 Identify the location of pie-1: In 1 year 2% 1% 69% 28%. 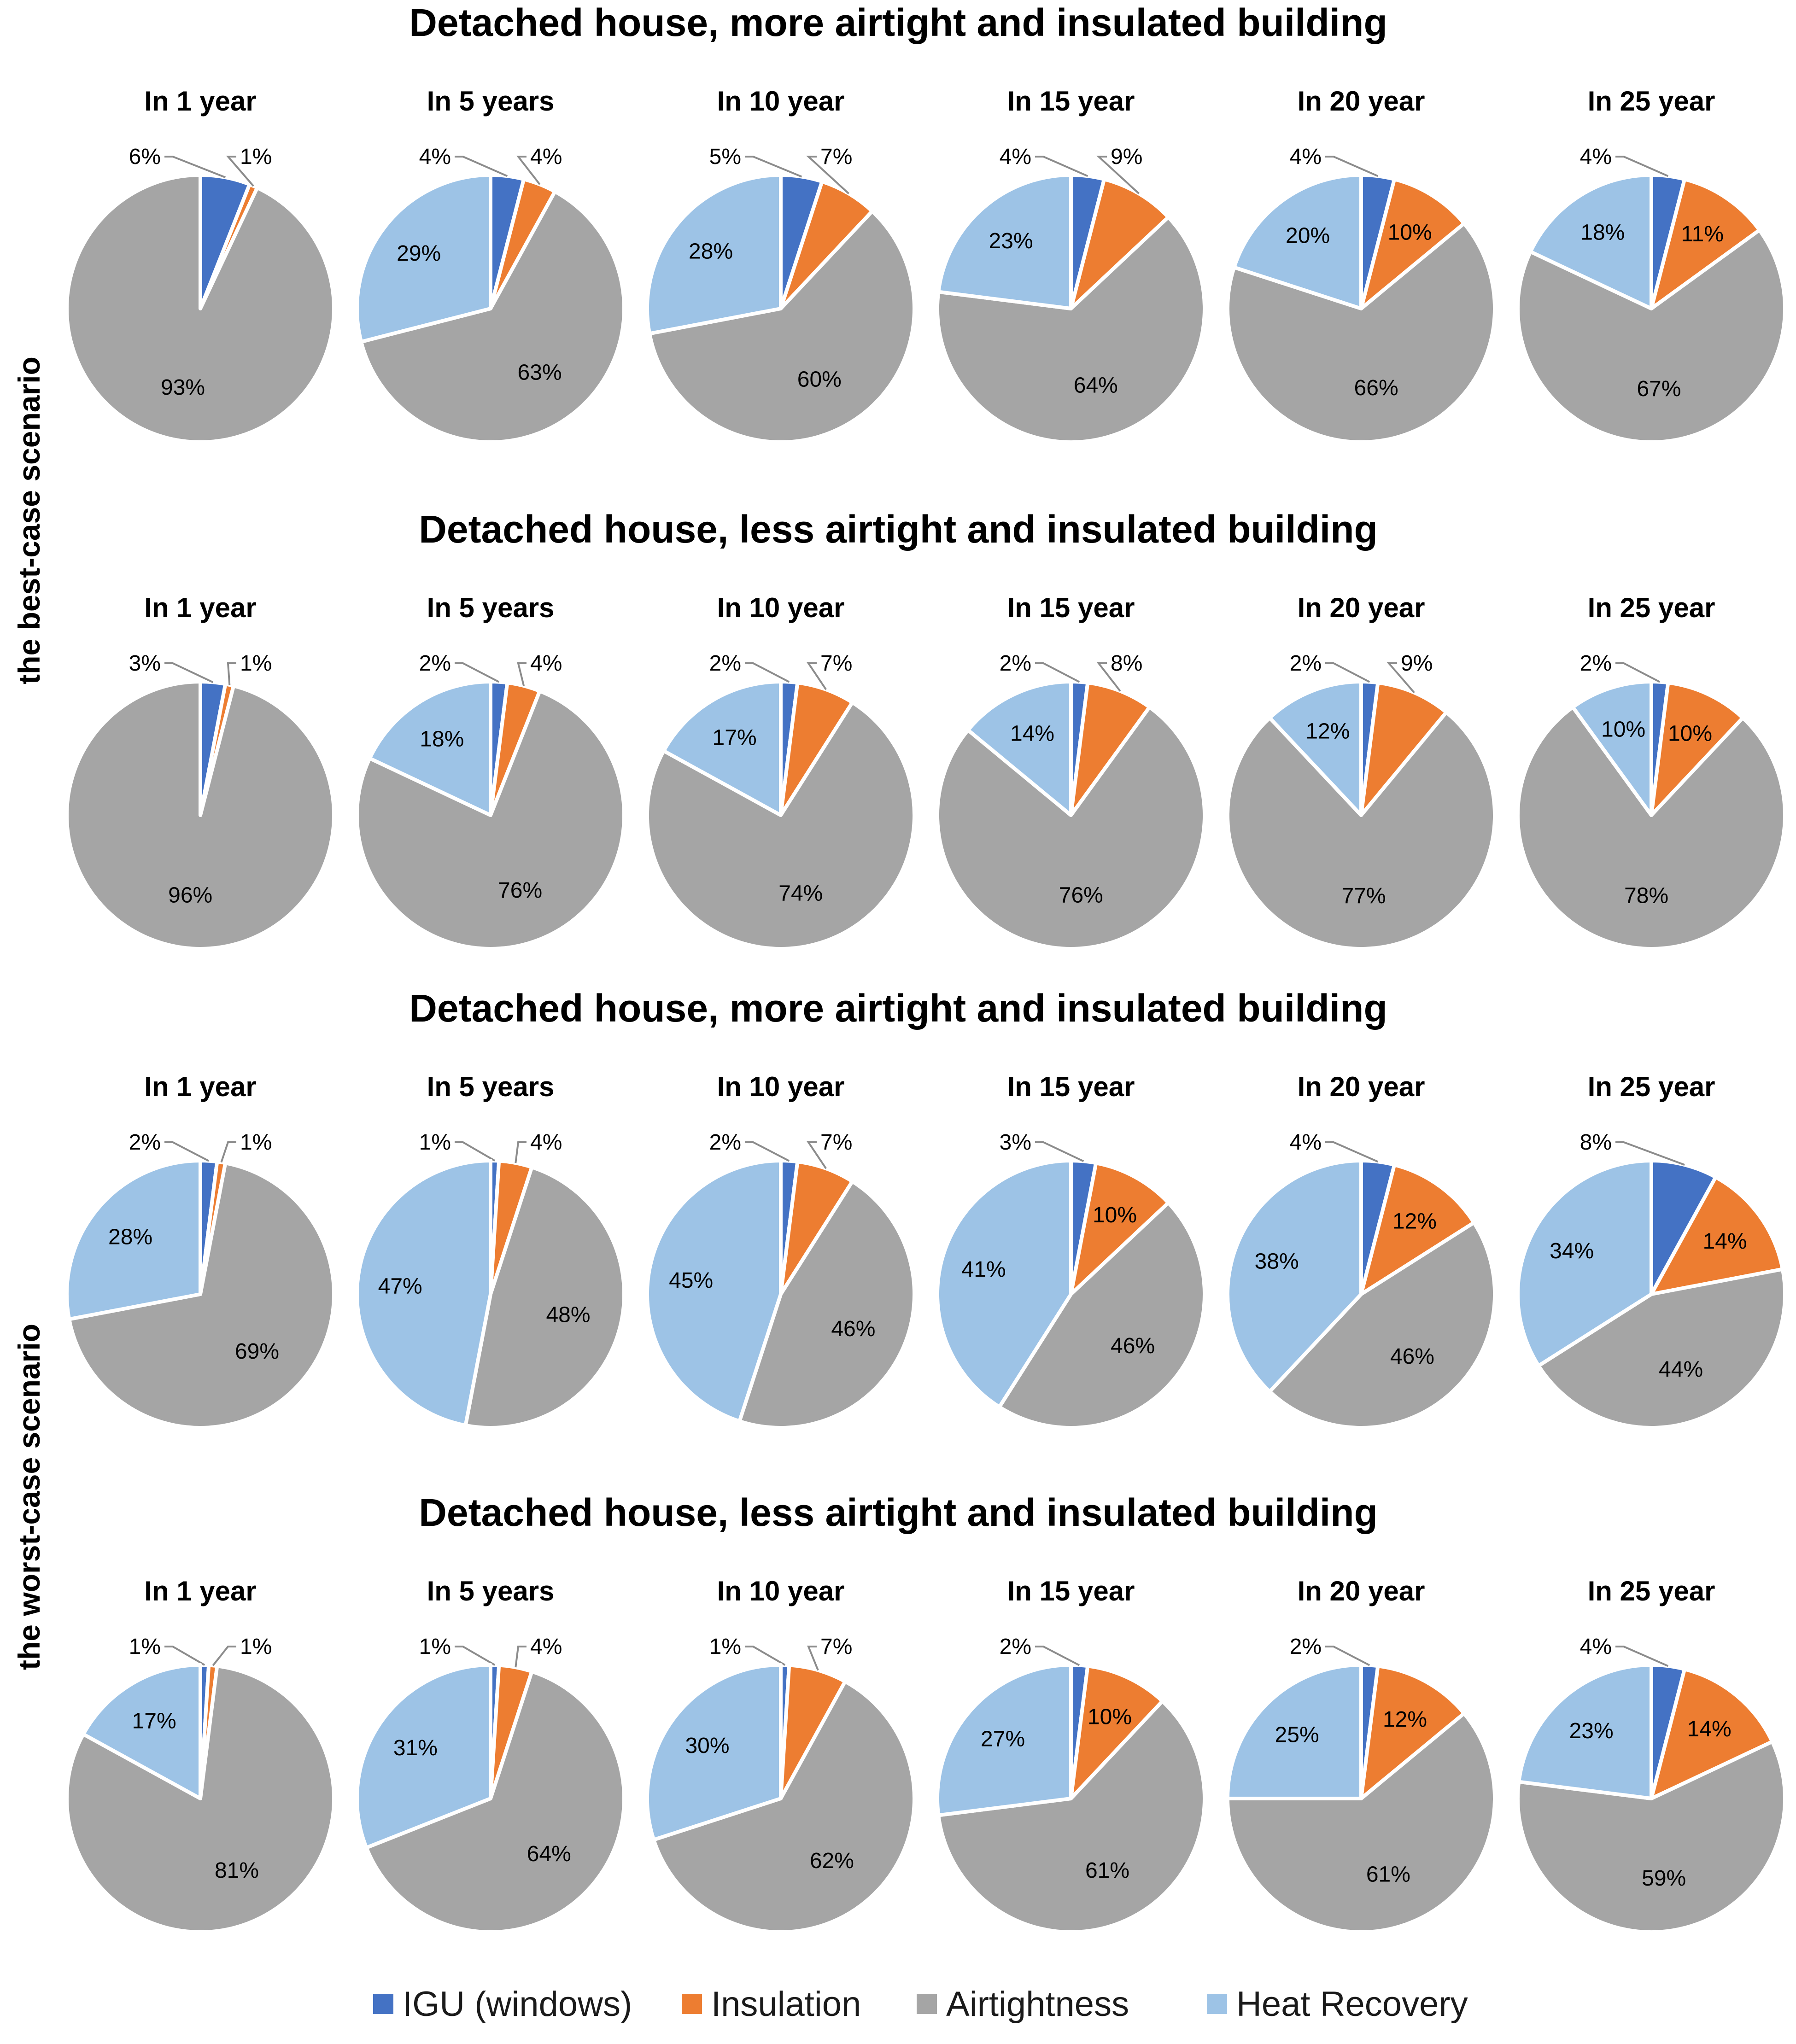
(201, 1250).